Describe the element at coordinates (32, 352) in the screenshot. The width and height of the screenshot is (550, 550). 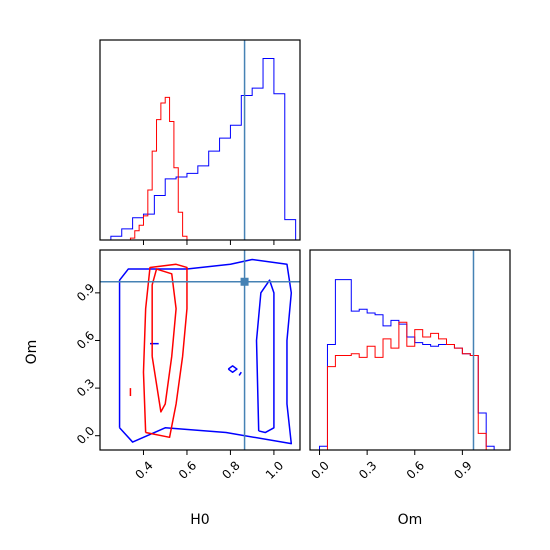
I see `y-axis-label-om: Om` at that location.